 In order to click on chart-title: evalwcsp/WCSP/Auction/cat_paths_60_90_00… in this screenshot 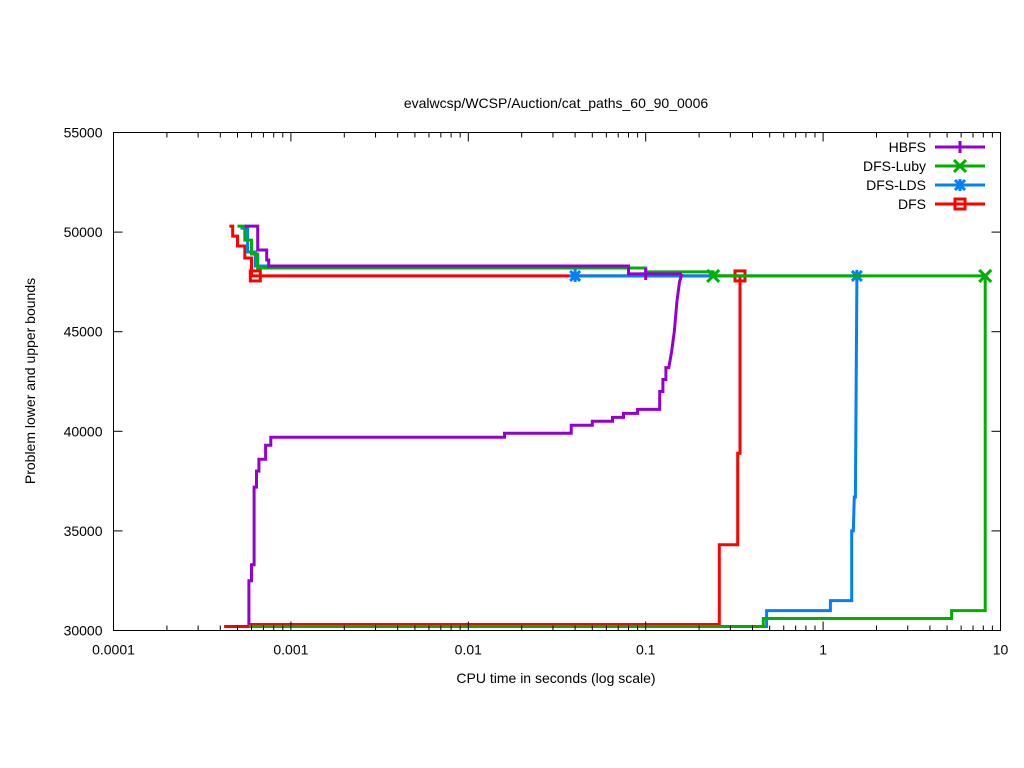, I will do `click(556, 103)`.